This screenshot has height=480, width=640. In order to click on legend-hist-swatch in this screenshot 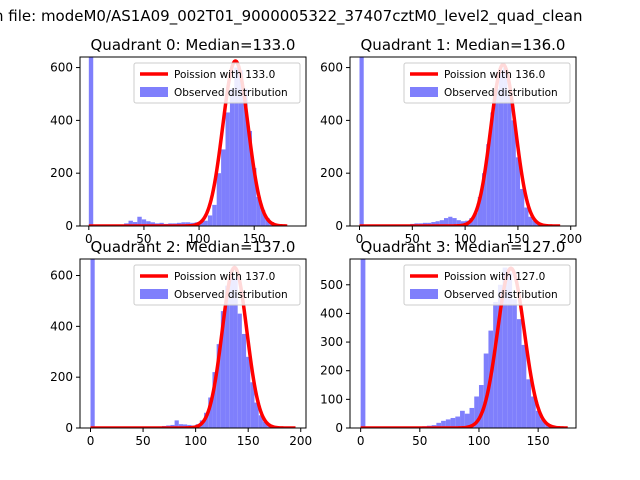, I will do `click(424, 294)`.